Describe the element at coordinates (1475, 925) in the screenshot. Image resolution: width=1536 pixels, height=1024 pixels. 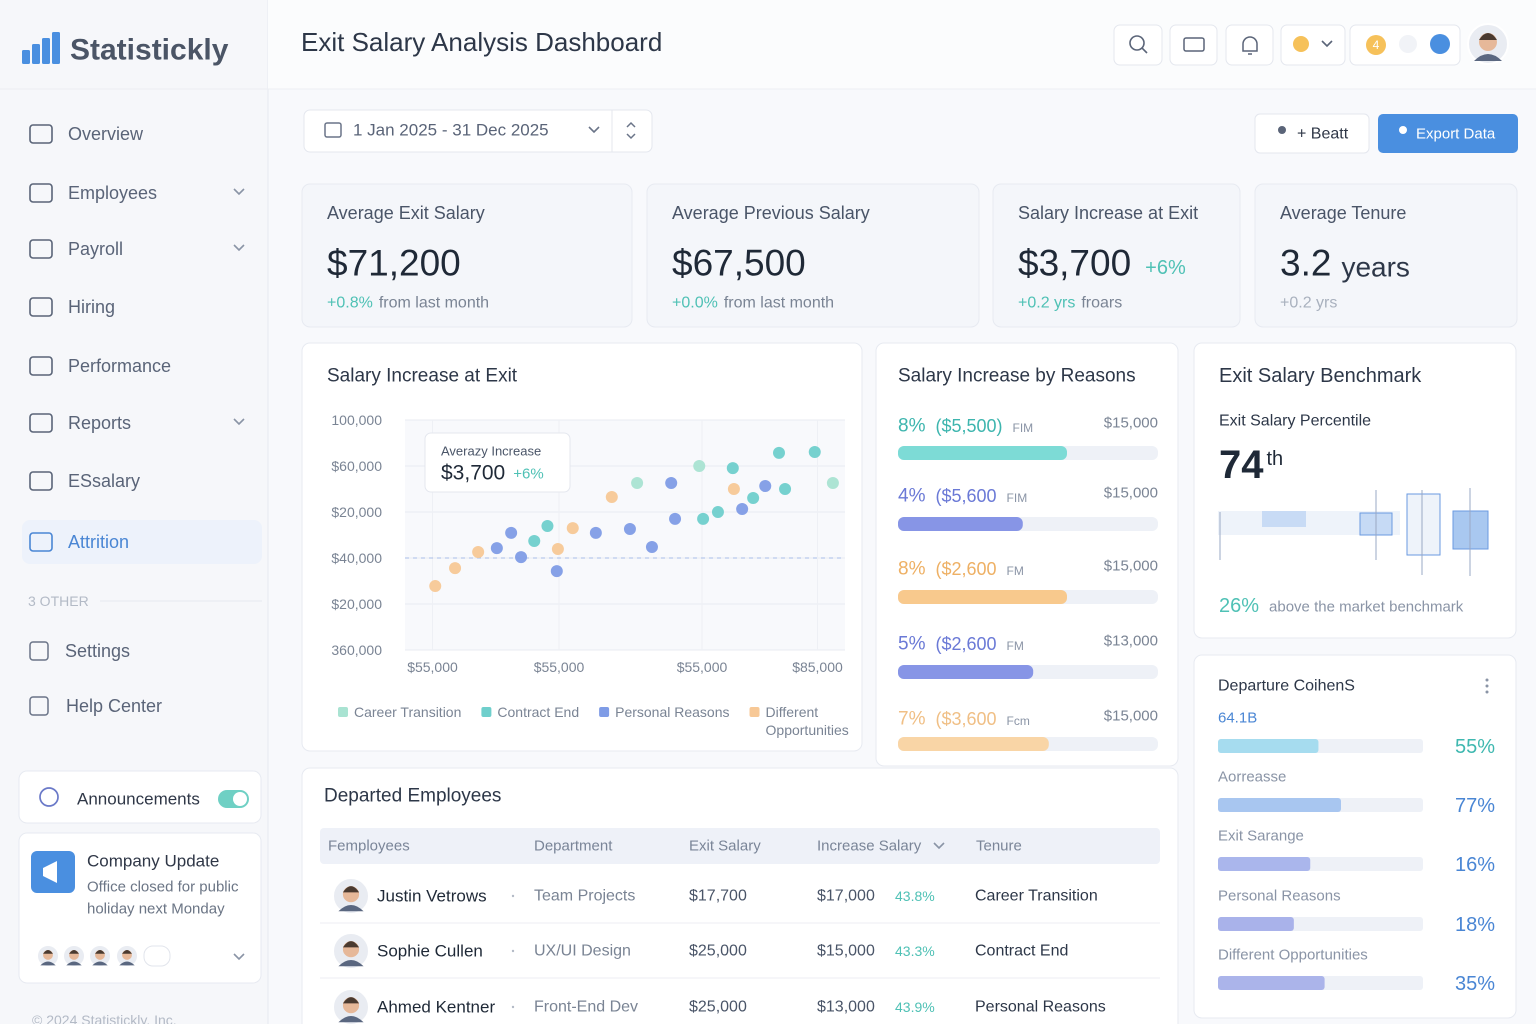
I see `cohort-value: 18%` at that location.